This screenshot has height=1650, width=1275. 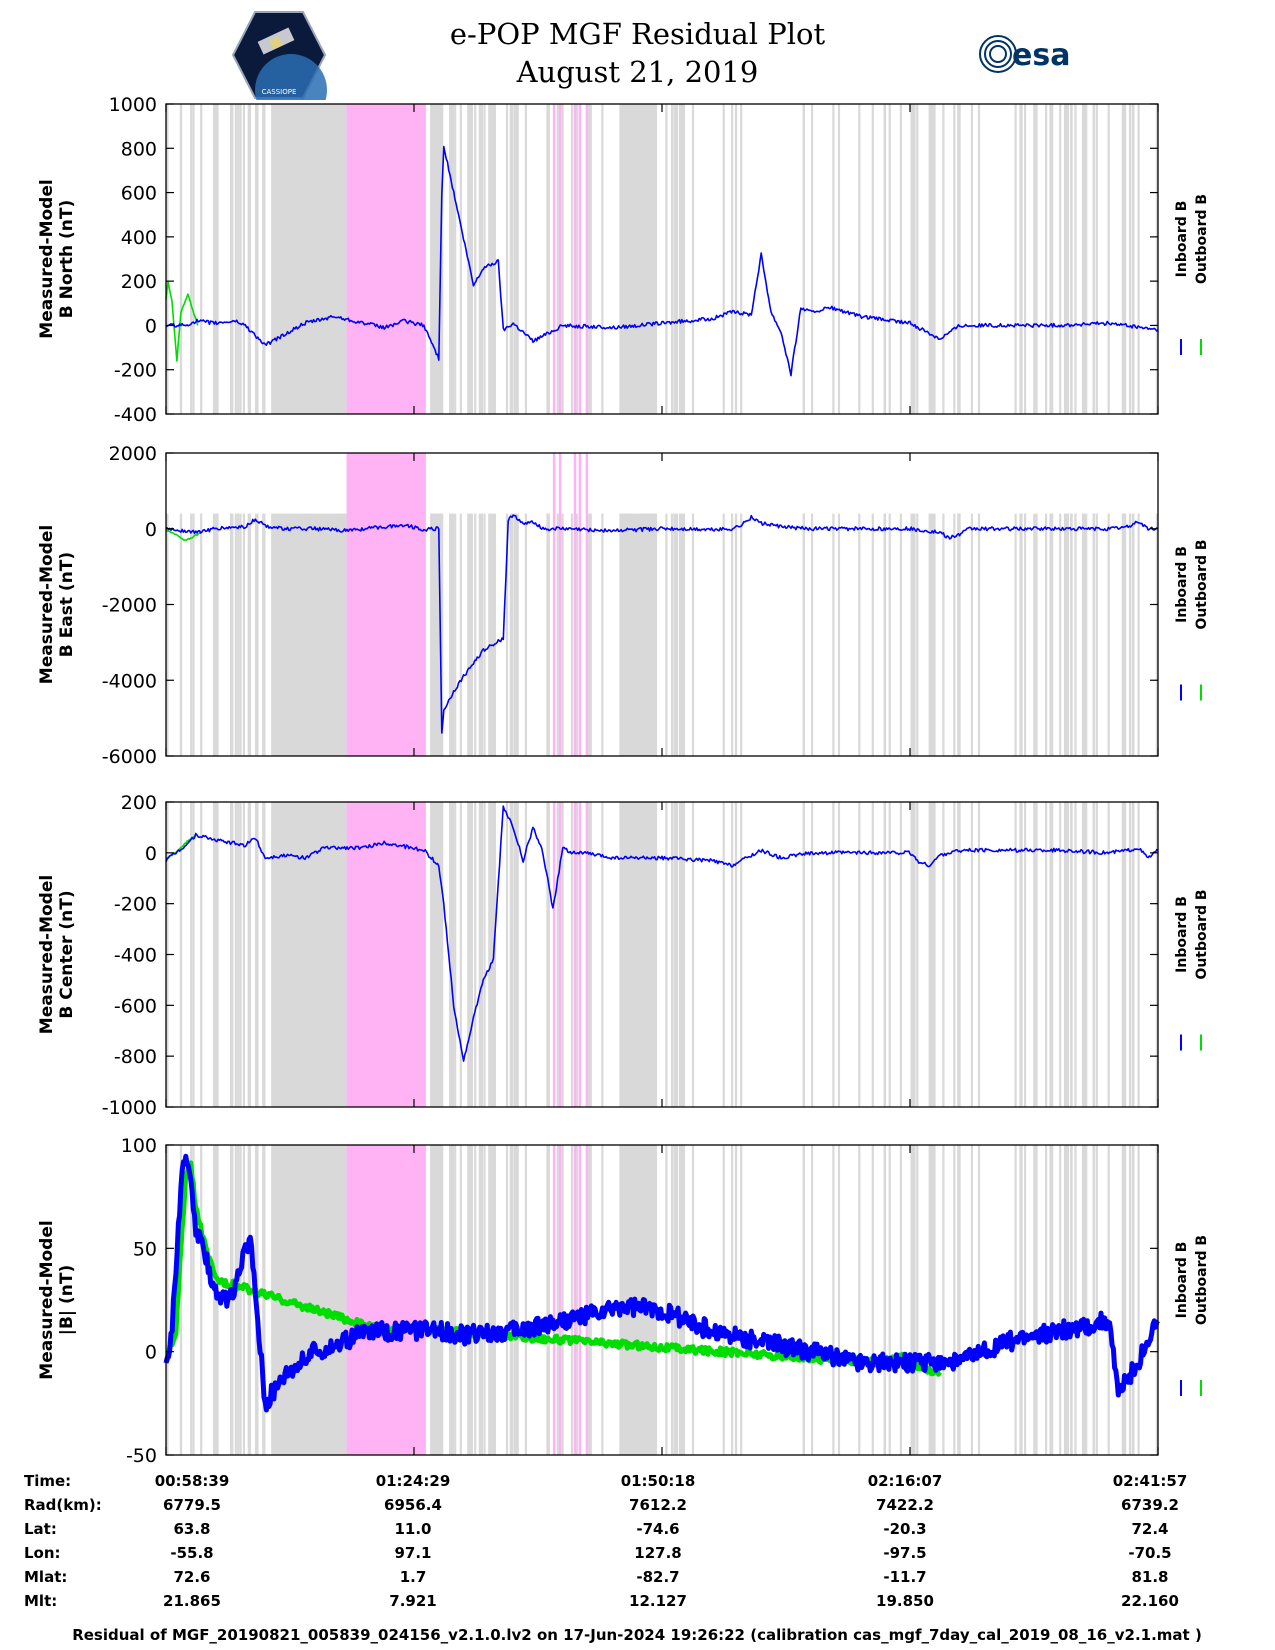 I want to click on info-cell: 6956.4, so click(x=413, y=1505).